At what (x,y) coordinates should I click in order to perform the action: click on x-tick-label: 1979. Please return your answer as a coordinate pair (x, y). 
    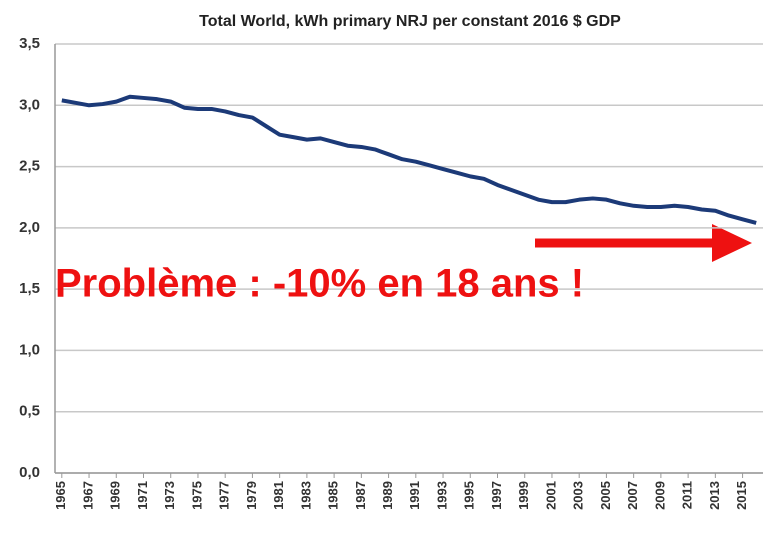
    Looking at the image, I should click on (251, 495).